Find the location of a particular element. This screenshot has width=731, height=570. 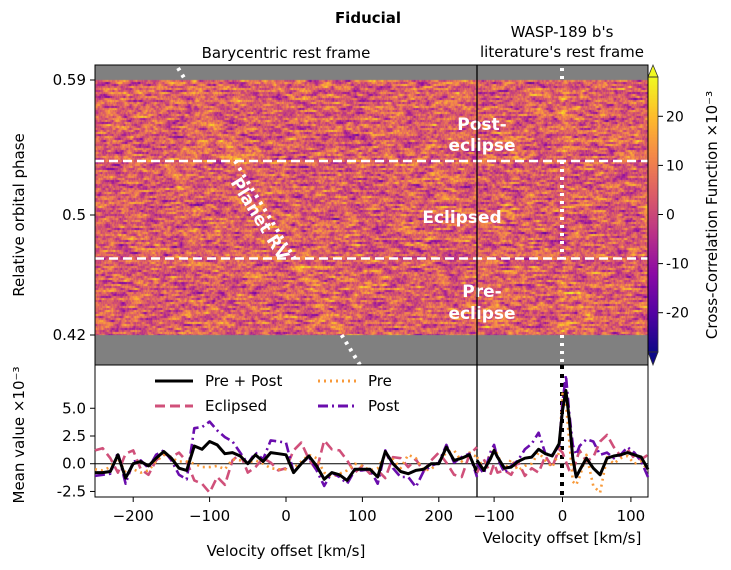

colorbar-frame is located at coordinates (653, 214).